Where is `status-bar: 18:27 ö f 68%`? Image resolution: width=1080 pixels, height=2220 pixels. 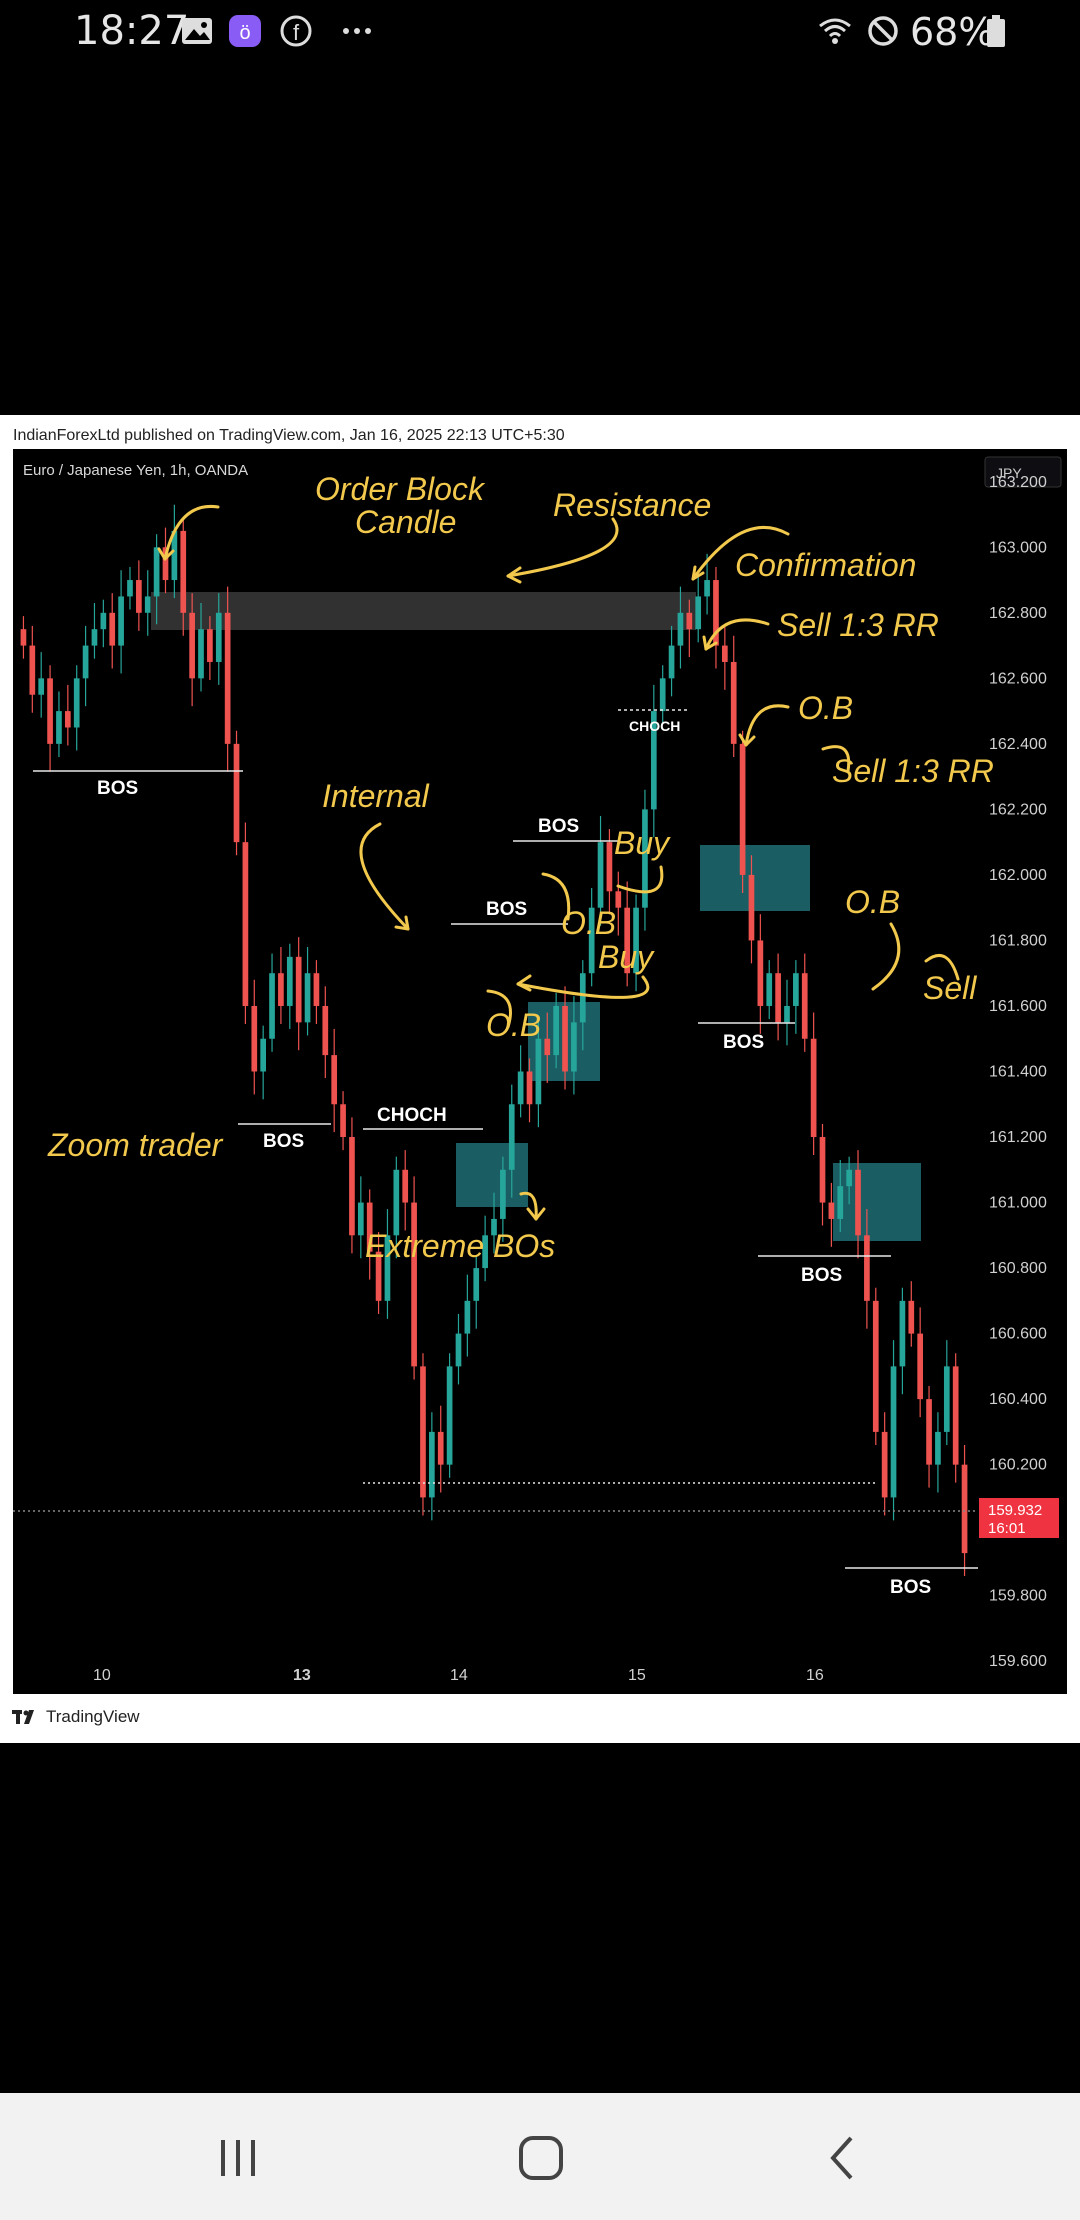
status-bar: 18:27 ö f 68% is located at coordinates (540, 32).